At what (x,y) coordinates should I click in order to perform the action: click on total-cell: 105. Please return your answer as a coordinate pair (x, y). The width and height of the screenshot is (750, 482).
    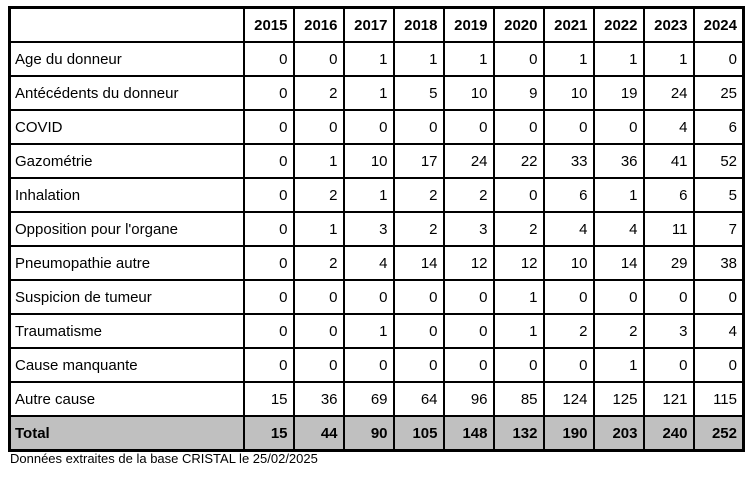
    Looking at the image, I should click on (418, 433).